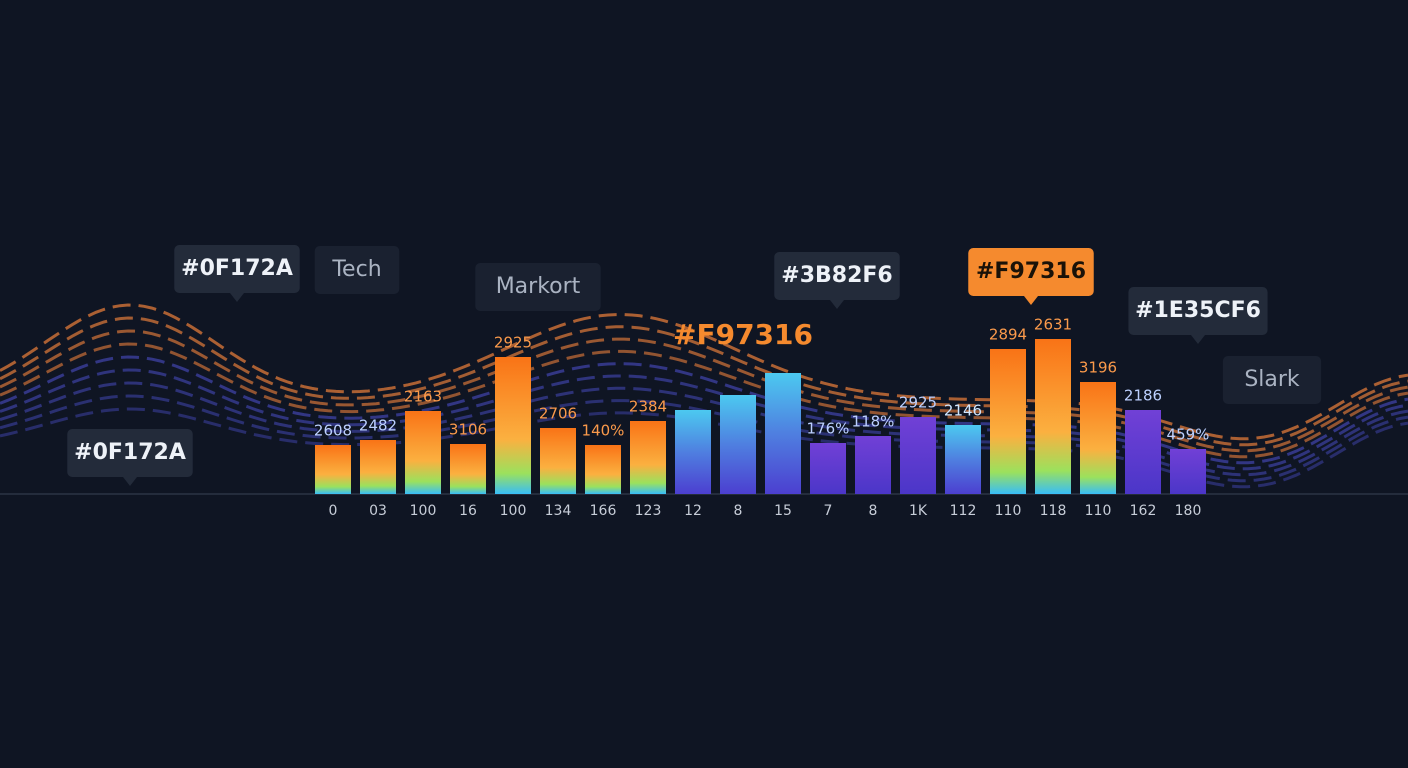 The width and height of the screenshot is (1408, 768). What do you see at coordinates (468, 511) in the screenshot?
I see `x-tick-label: 16` at bounding box center [468, 511].